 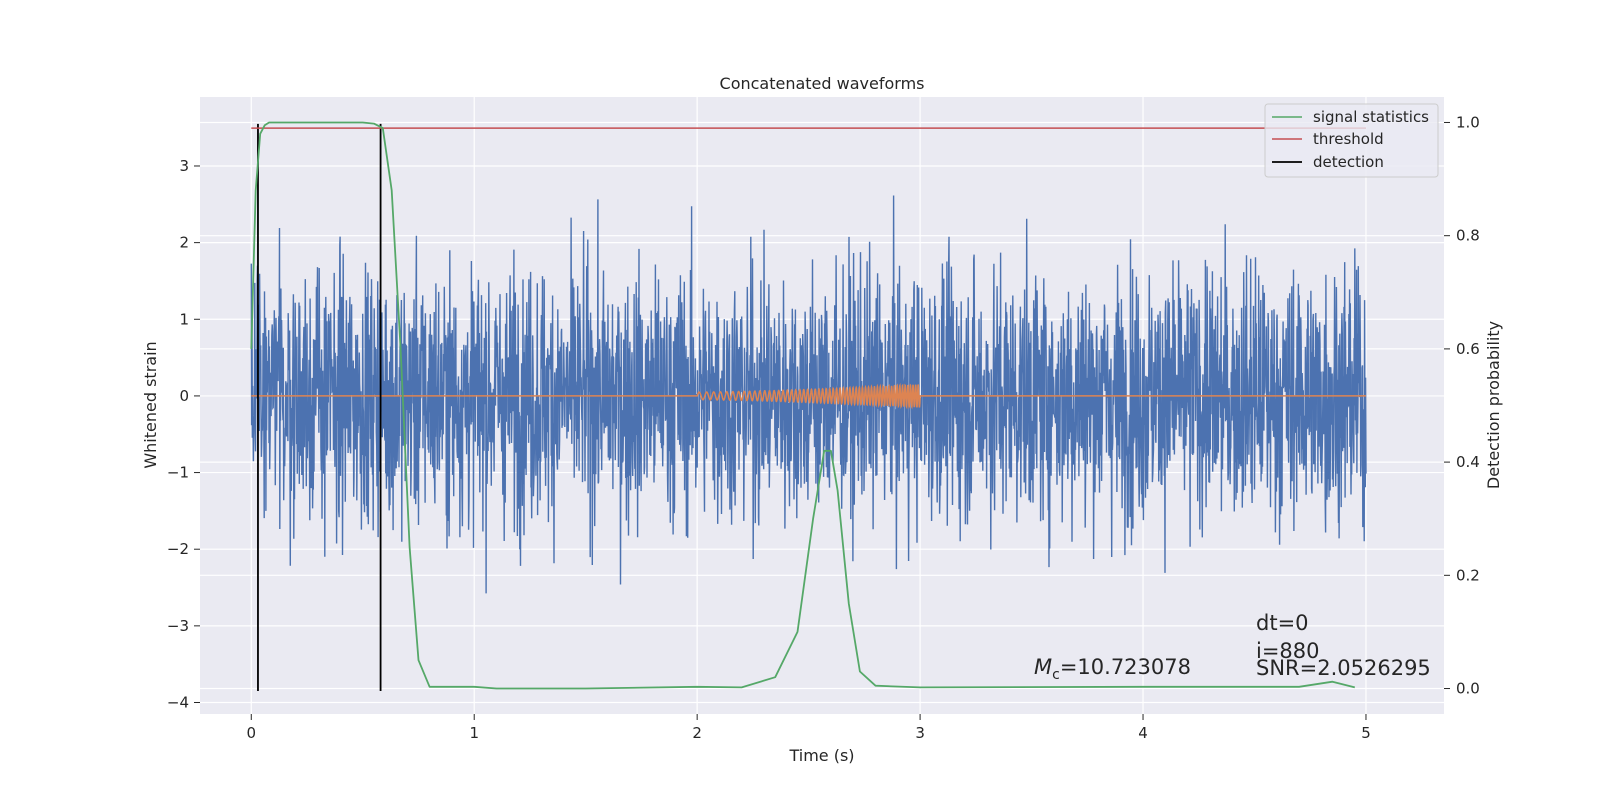 I want to click on chirp-mass-annotation: Mc=10.723078, so click(x=1112, y=669).